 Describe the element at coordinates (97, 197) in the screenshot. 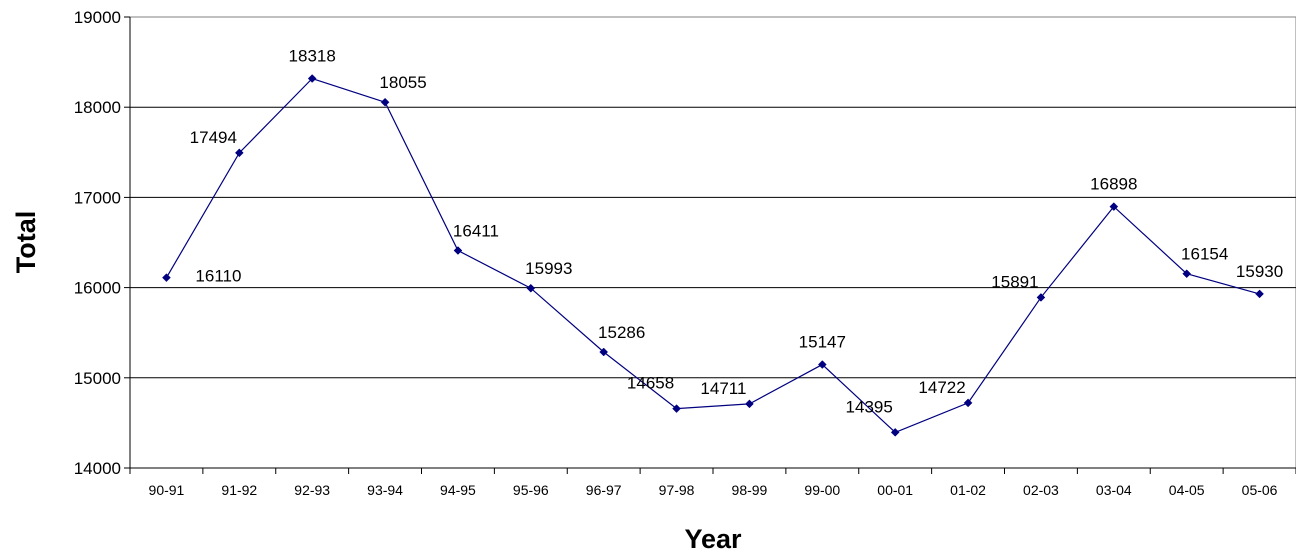

I see `y-tick-label: 17000` at that location.